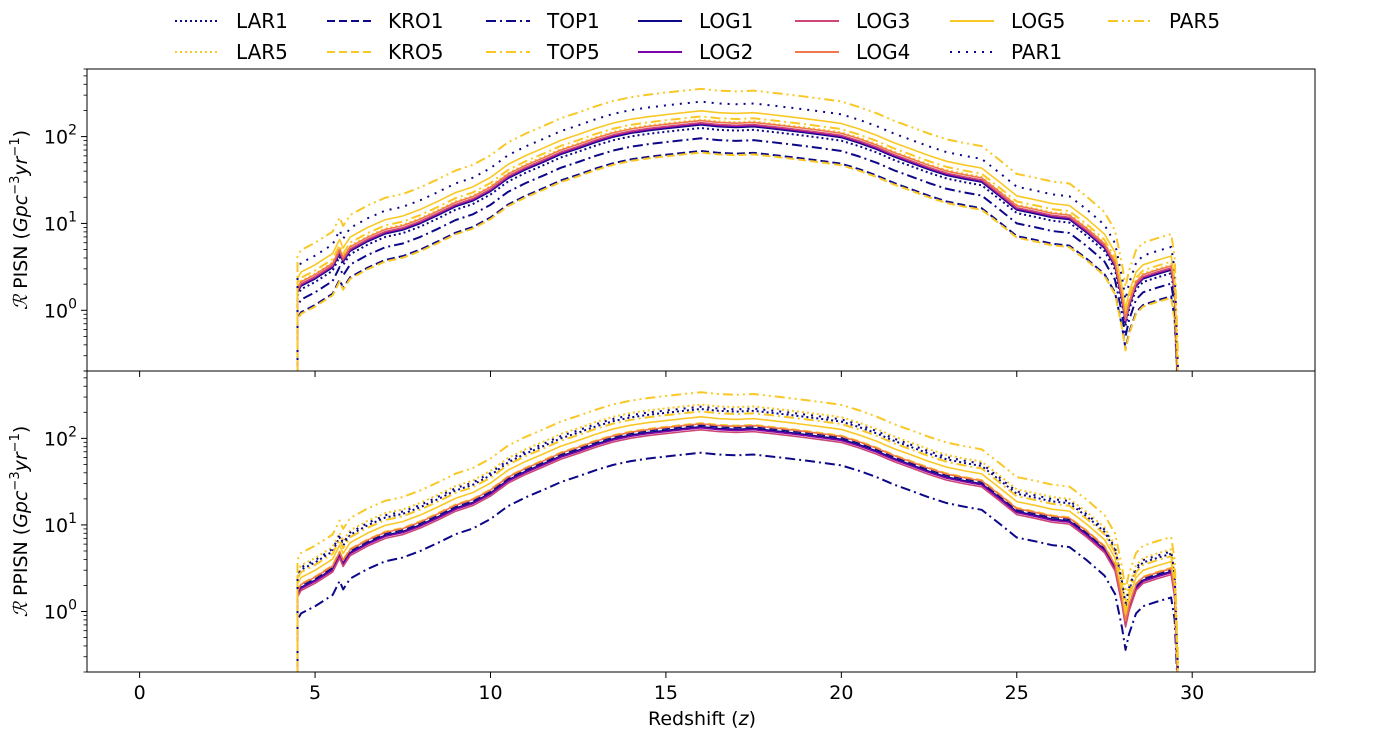  Describe the element at coordinates (883, 21) in the screenshot. I see `legend-label-log3: LOG3` at that location.